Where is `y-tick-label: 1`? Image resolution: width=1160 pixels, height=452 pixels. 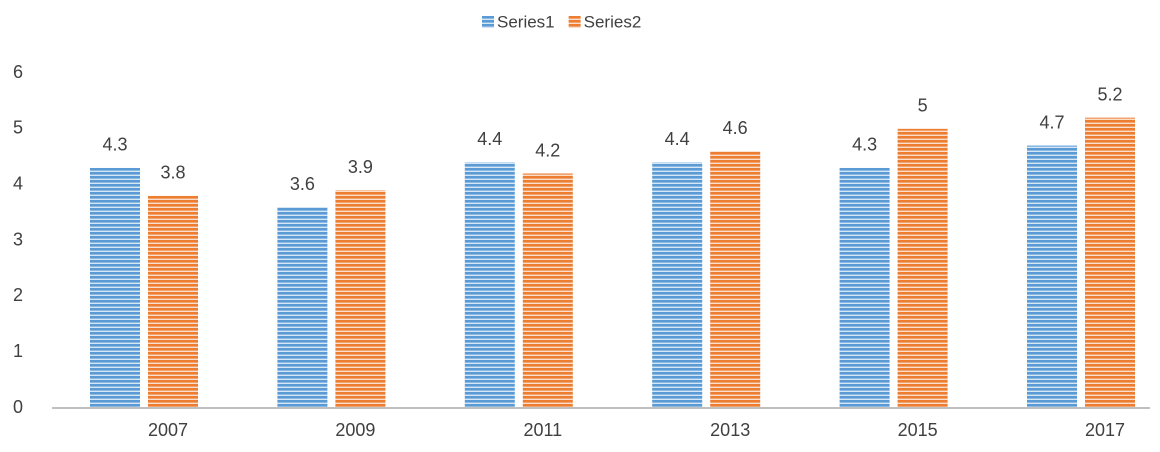
y-tick-label: 1 is located at coordinates (18, 351).